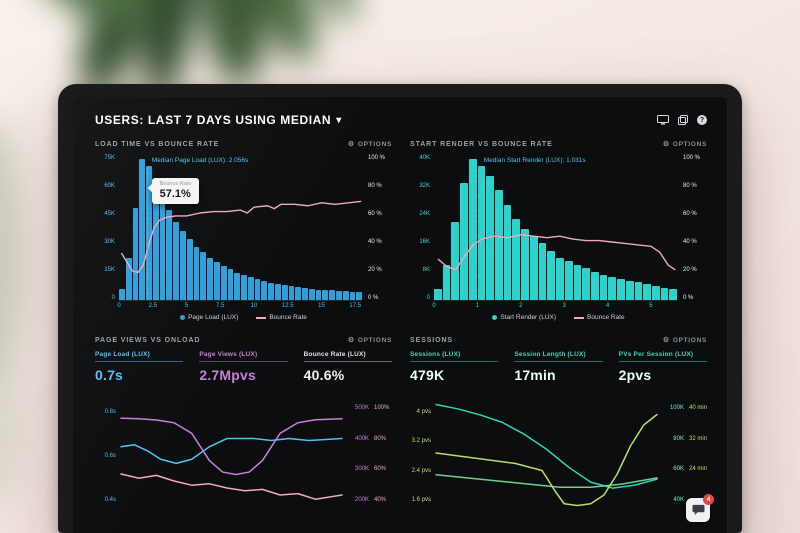  I want to click on stat: Bounce Rate (LUX) 40.6%, so click(347, 372).